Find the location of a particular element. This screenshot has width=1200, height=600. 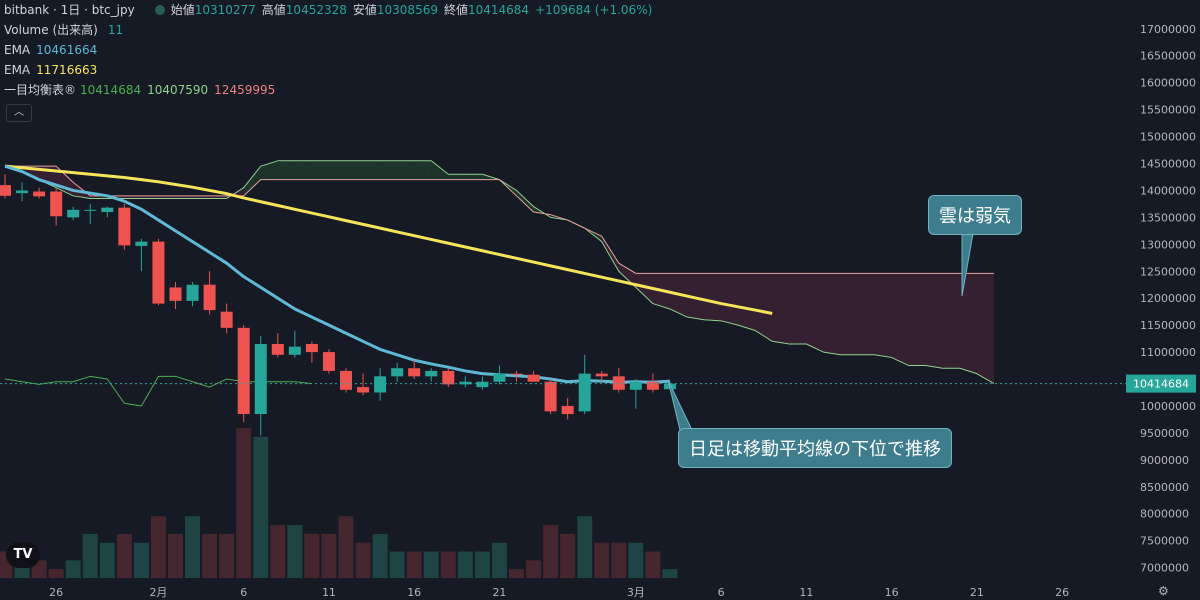

y-tick-label: 13000000 is located at coordinates (1168, 244).